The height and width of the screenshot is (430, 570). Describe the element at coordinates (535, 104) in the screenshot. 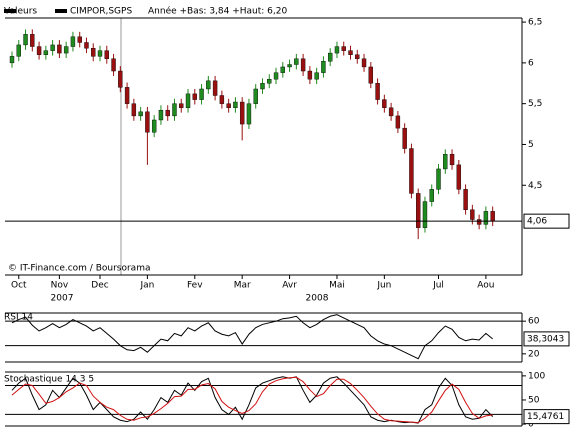

I see `y-tick-label: 5,5` at that location.